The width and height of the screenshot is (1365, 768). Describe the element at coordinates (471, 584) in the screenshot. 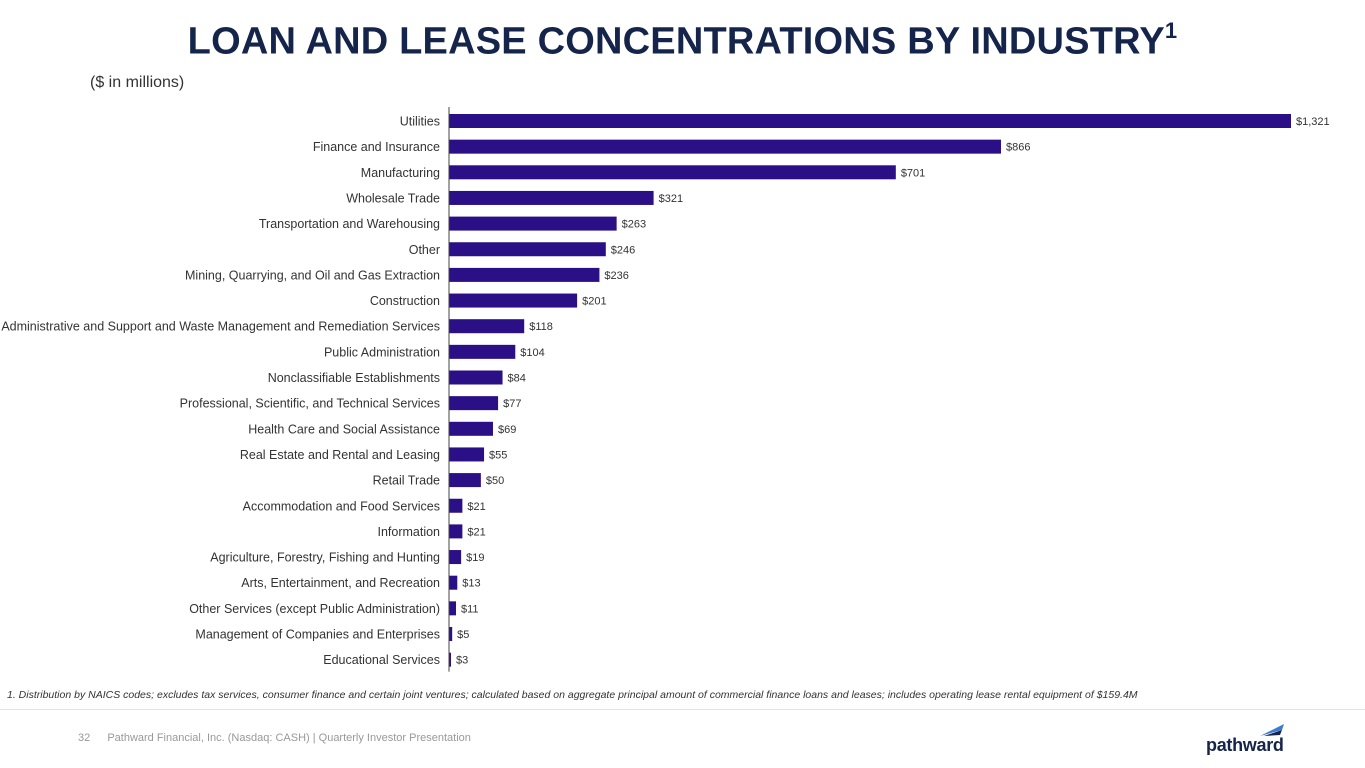

I see `value-label: $13` at that location.